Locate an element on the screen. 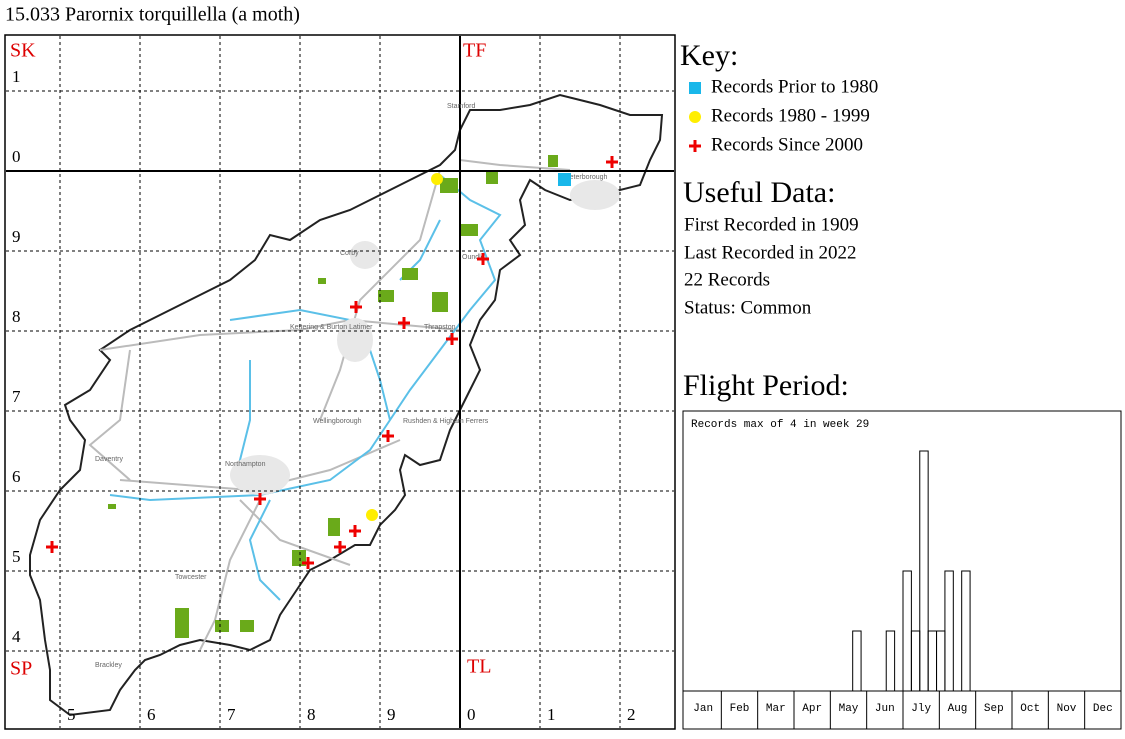 The width and height of the screenshot is (1125, 739). key-item: Records Since 2000 is located at coordinates (787, 144).